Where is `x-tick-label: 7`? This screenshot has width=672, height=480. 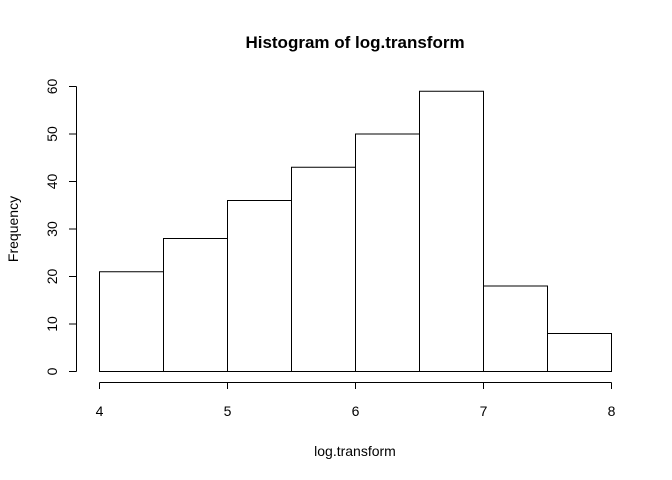
x-tick-label: 7 is located at coordinates (484, 411).